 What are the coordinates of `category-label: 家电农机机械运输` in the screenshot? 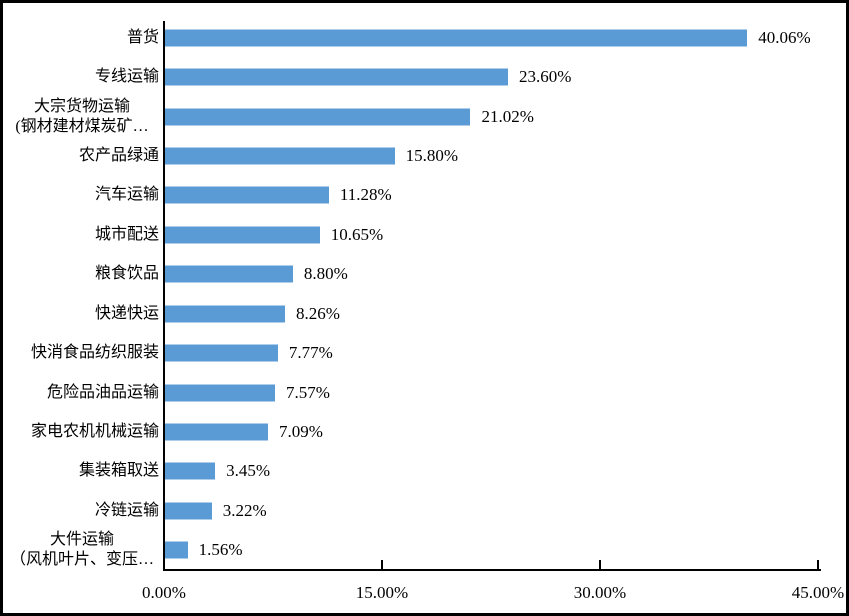 It's located at (94, 431).